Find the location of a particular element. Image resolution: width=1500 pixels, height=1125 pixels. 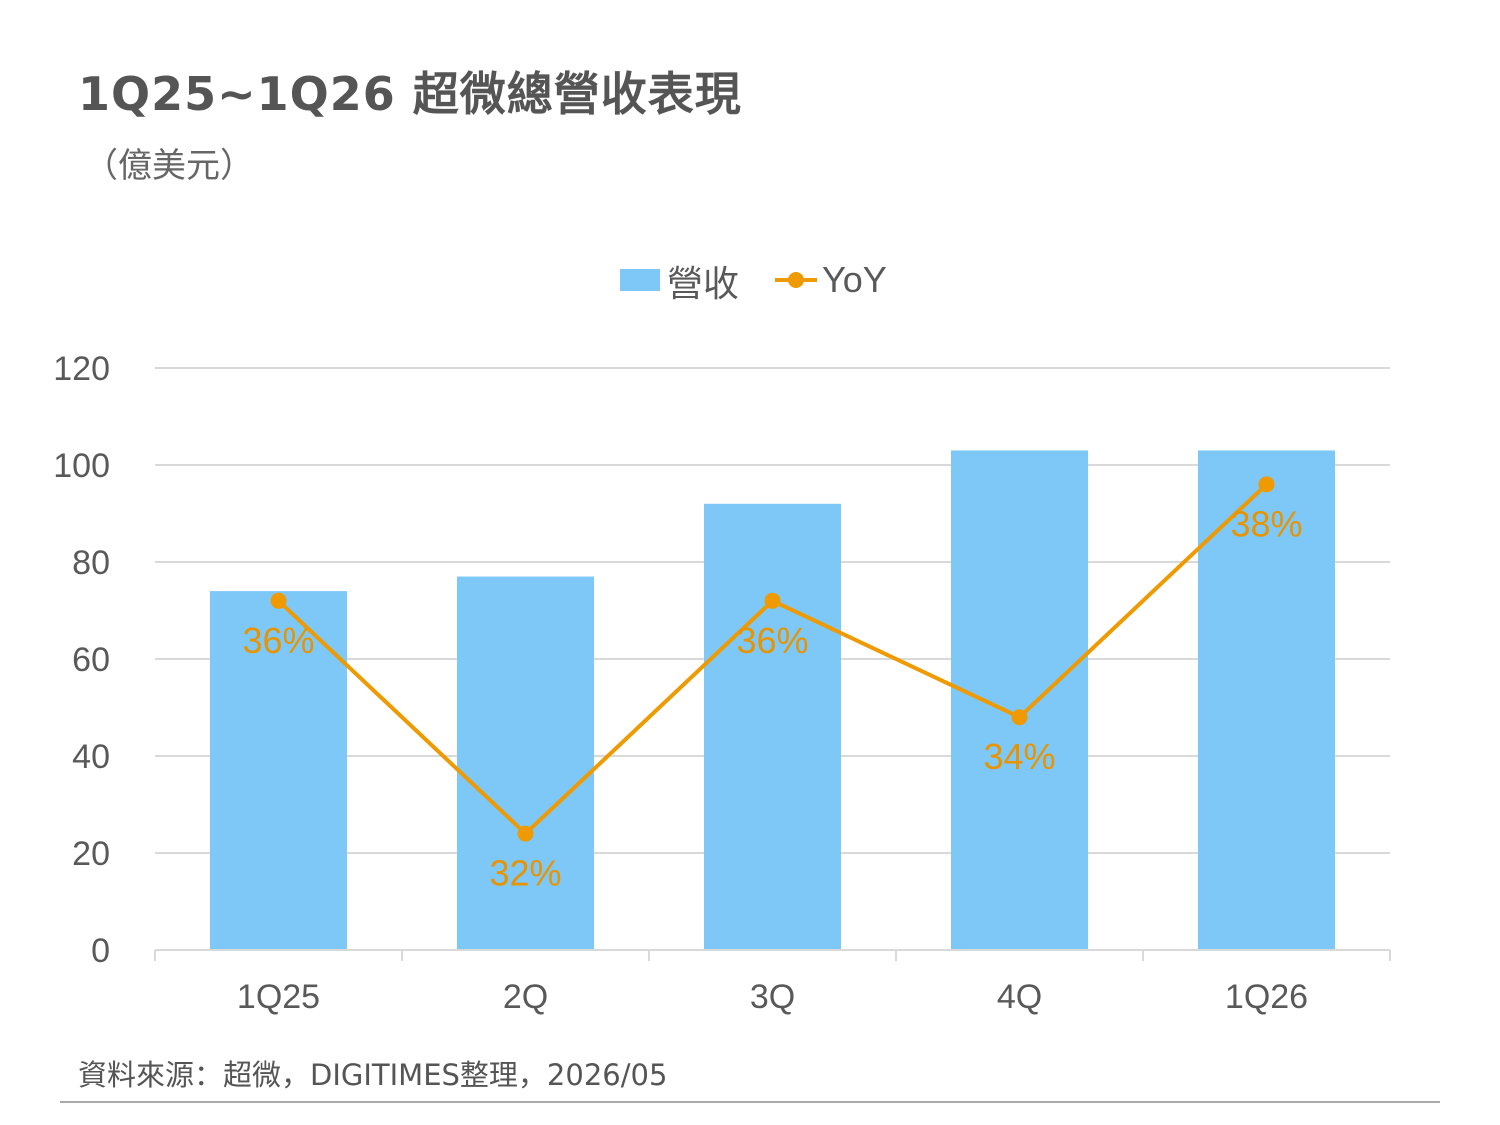

legend: 營收 YoY is located at coordinates (753, 282).